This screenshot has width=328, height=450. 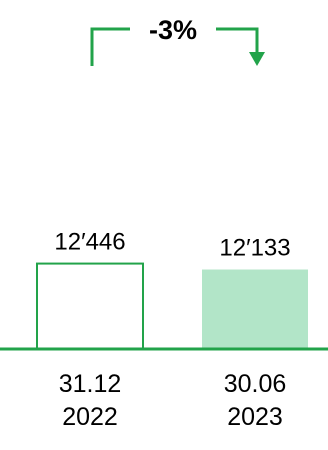 What do you see at coordinates (255, 309) in the screenshot?
I see `bar-2023` at bounding box center [255, 309].